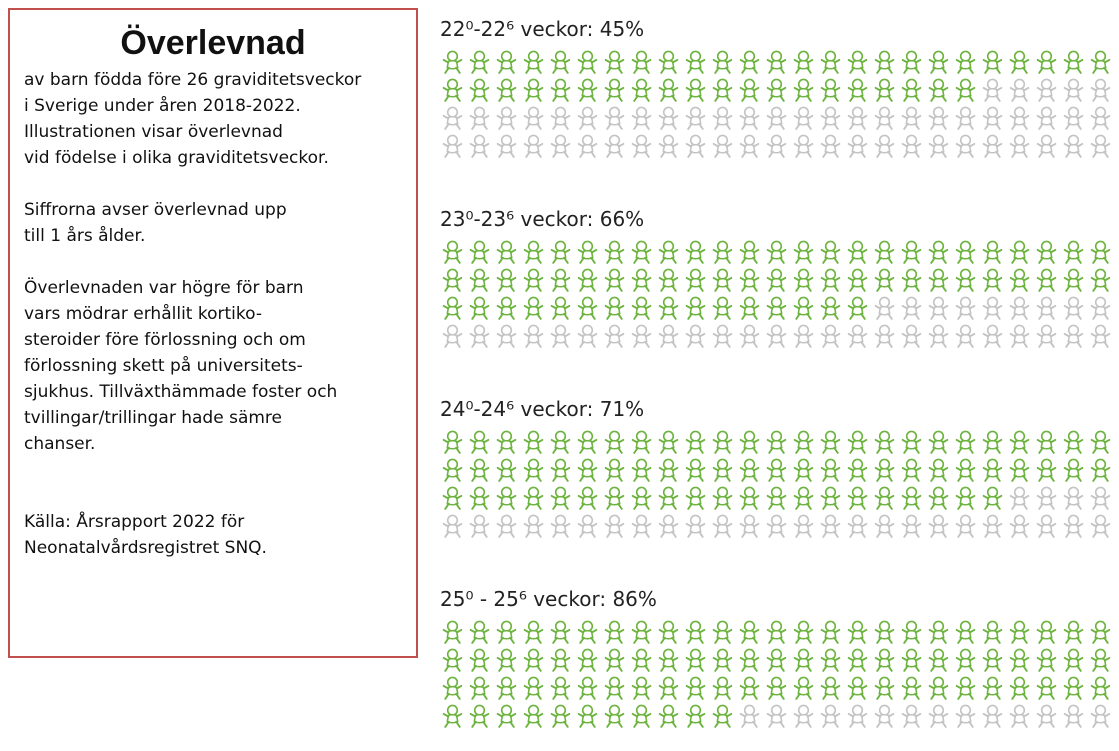  What do you see at coordinates (153, 418) in the screenshot?
I see `text-line: tvillingar/trillingar hade sämre` at bounding box center [153, 418].